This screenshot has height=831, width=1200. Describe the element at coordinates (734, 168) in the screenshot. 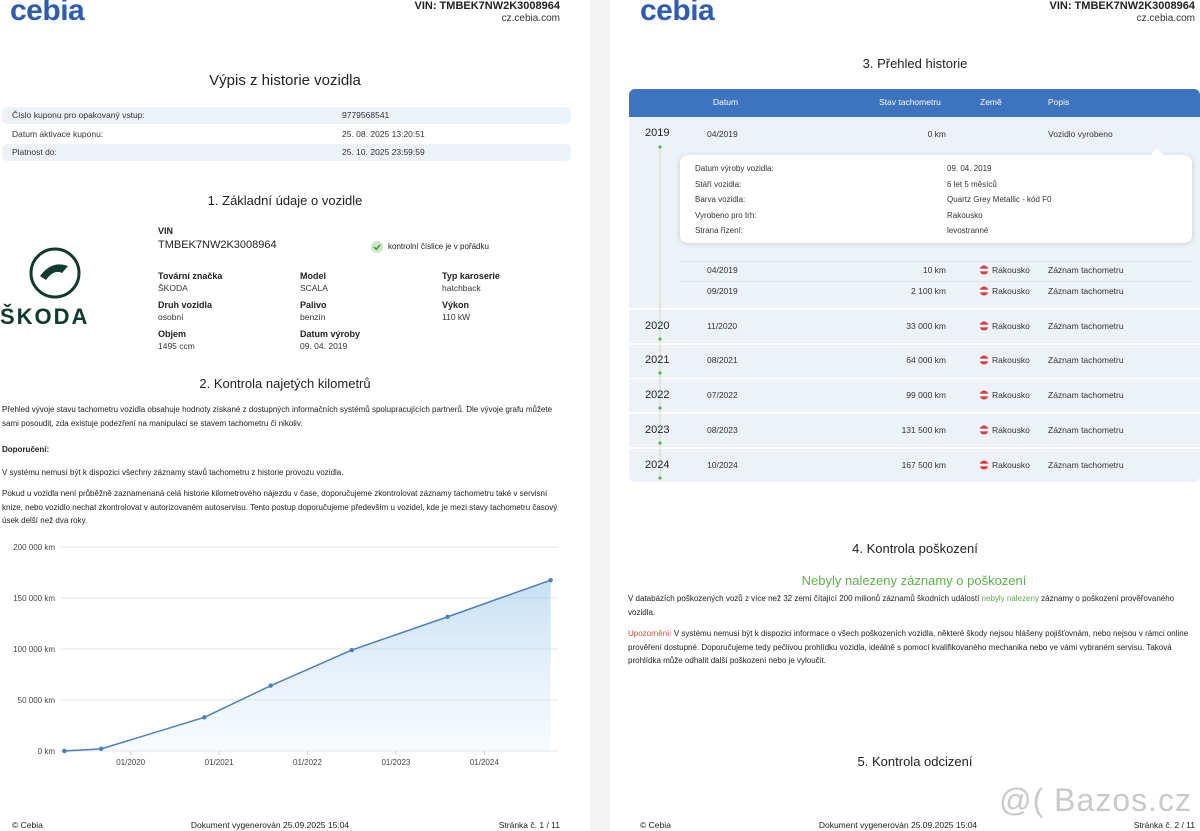

I see `detail-label: Datum výroby vozidla:` at that location.